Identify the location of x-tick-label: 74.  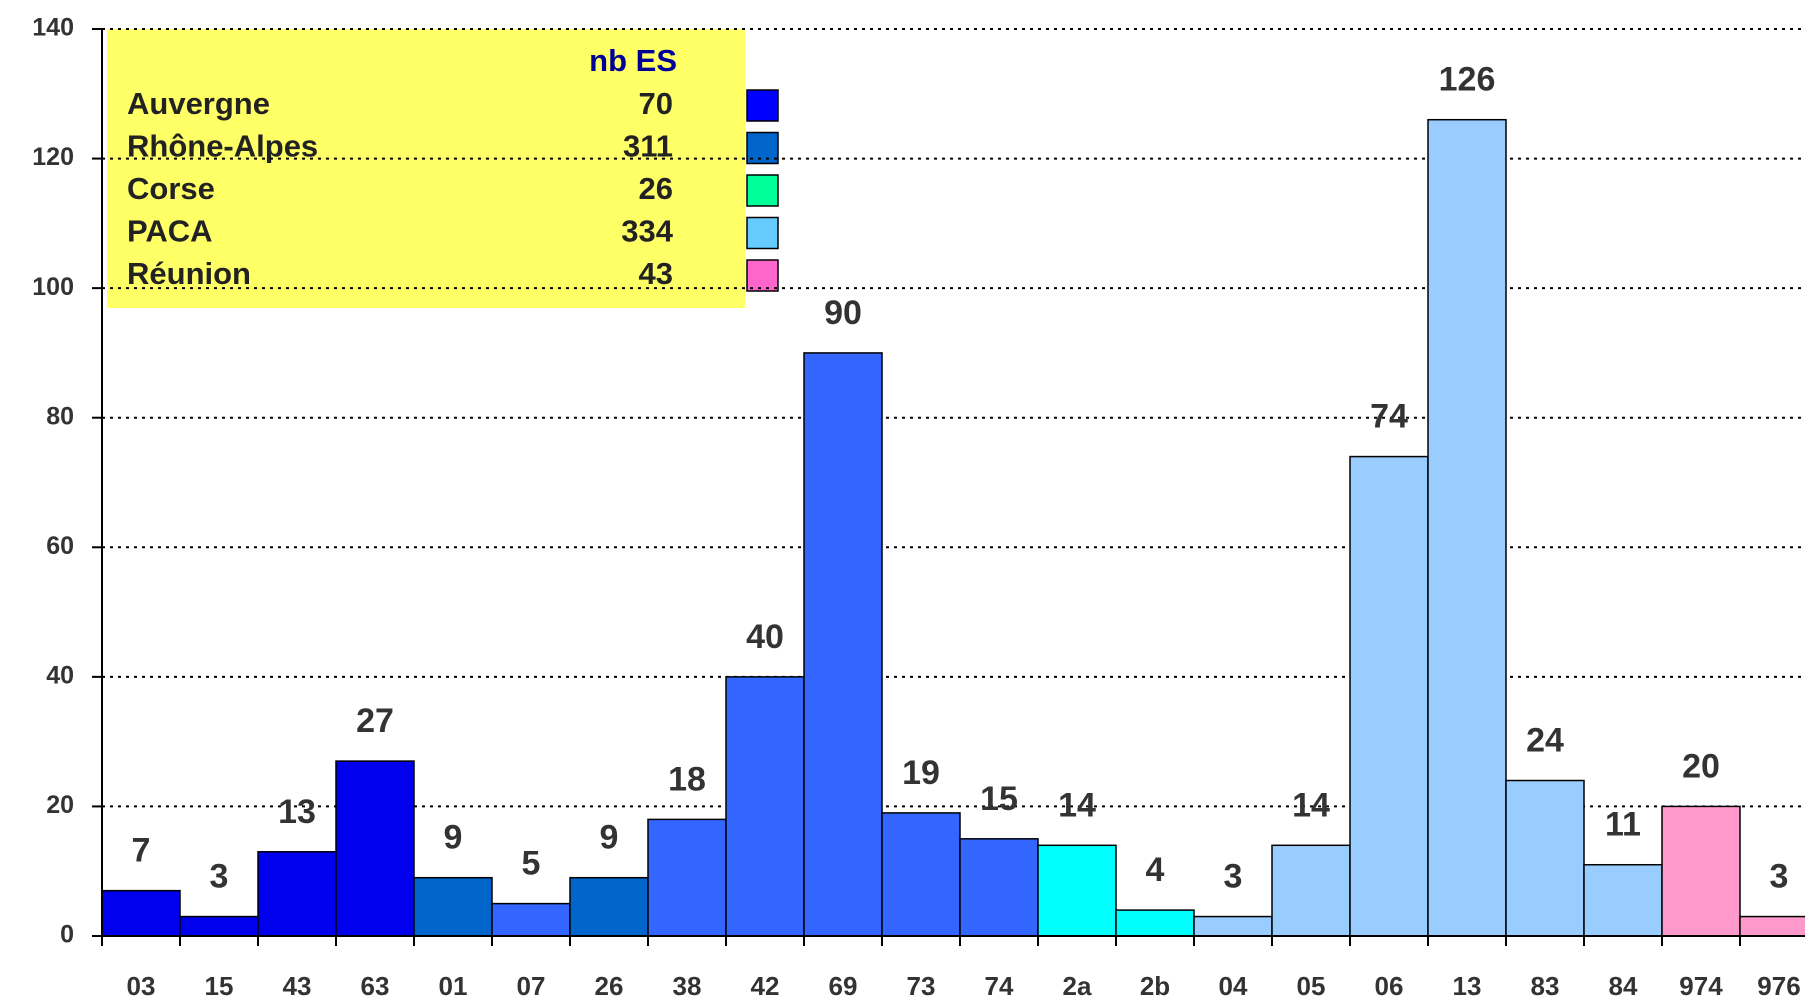
(999, 986).